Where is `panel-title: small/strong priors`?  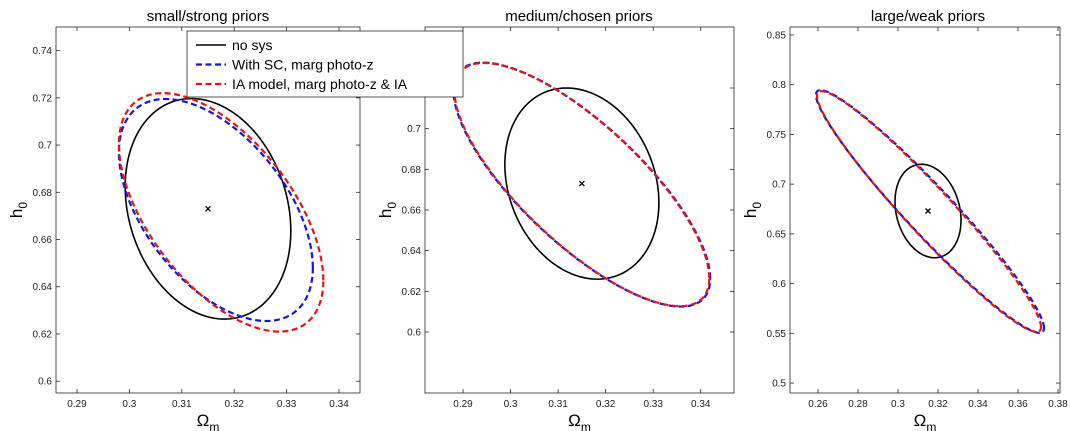 panel-title: small/strong priors is located at coordinates (208, 16).